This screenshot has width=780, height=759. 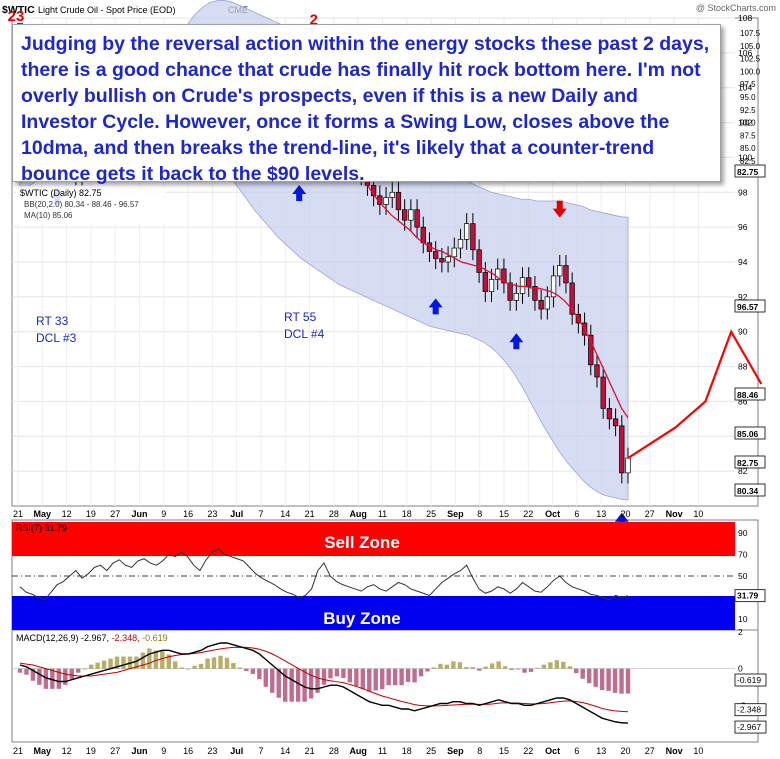 I want to click on macd-line, so click(x=324, y=683).